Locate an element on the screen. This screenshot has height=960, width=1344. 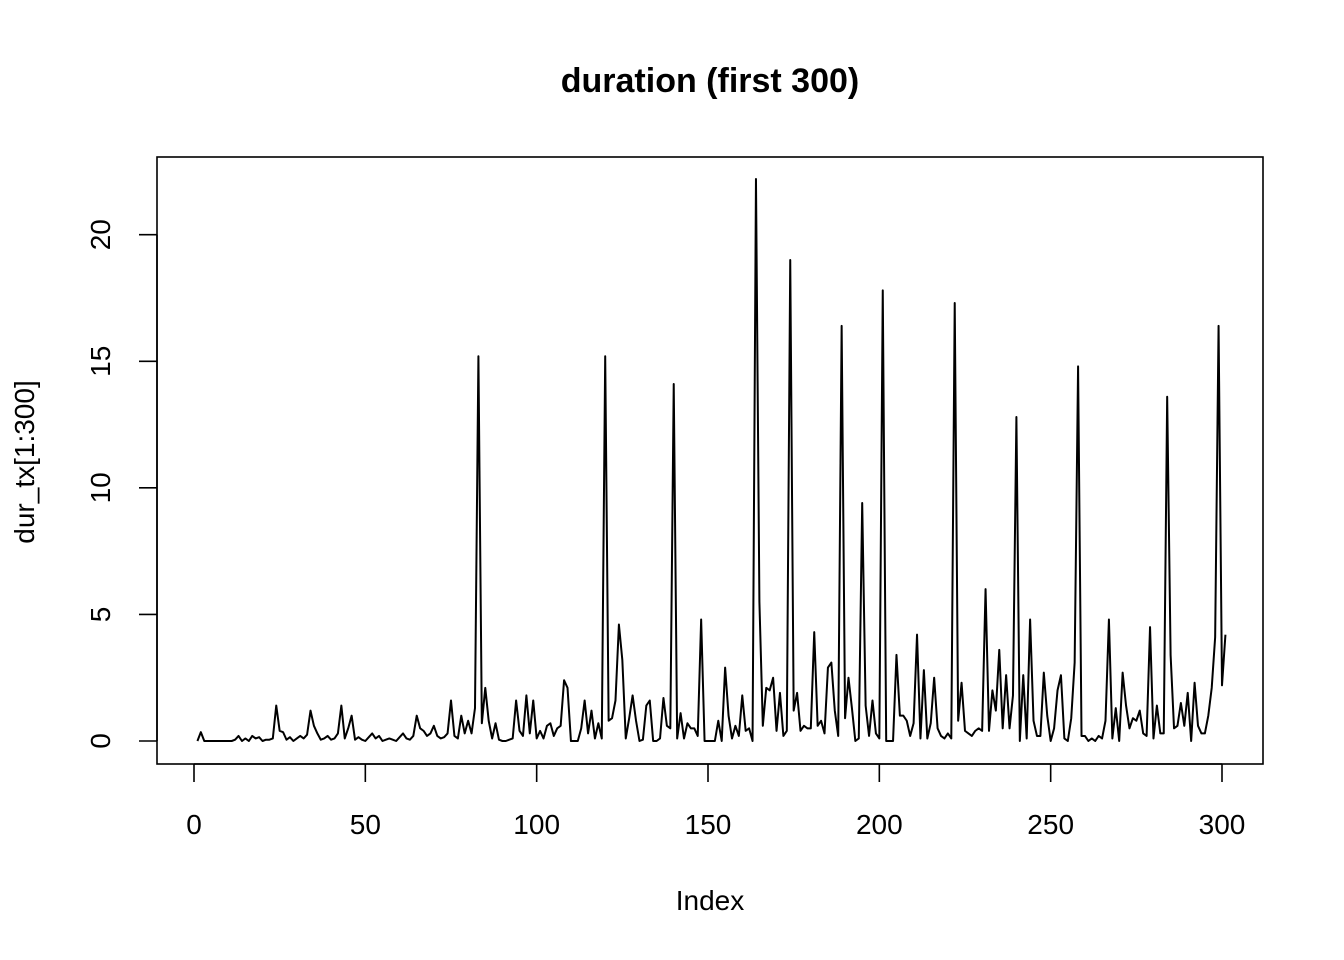
x-tick-label: 300 is located at coordinates (1222, 824).